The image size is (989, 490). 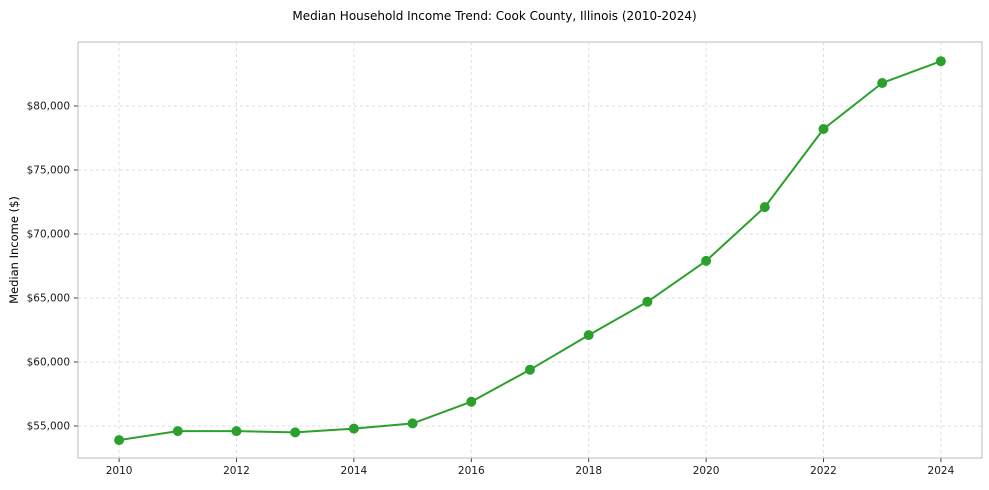 What do you see at coordinates (48, 363) in the screenshot?
I see `y-tick-label: $60,000` at bounding box center [48, 363].